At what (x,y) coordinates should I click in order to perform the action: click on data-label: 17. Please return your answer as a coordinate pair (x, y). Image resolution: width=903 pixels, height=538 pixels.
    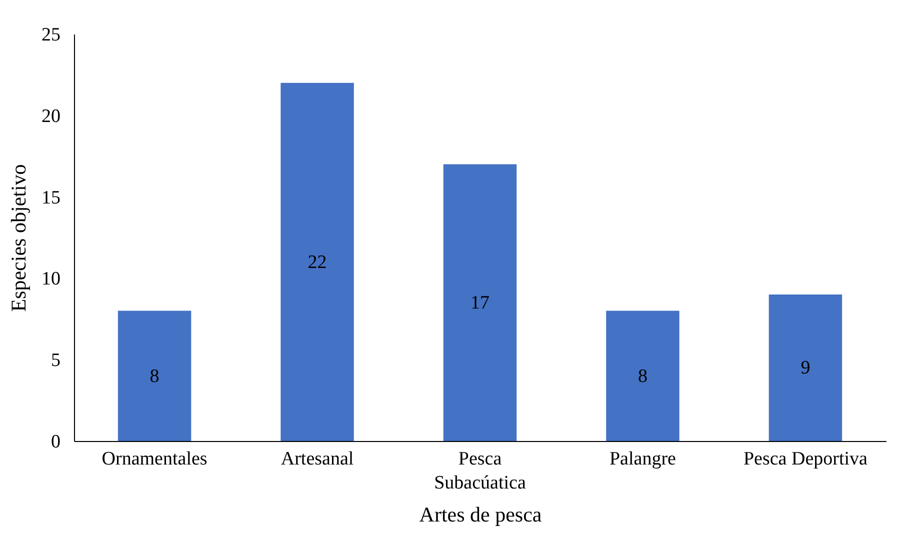
    Looking at the image, I should click on (480, 303).